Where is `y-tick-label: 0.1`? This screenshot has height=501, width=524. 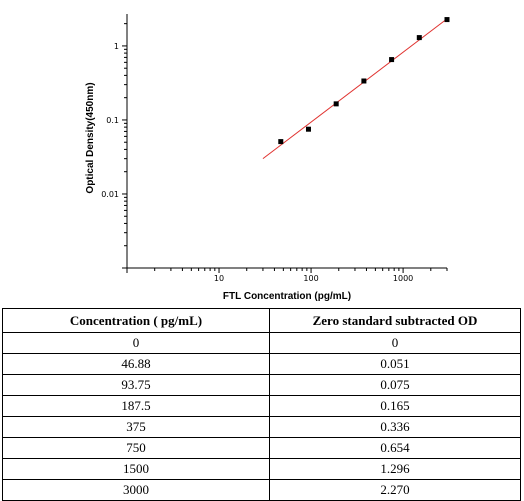
y-tick-label: 0.1 is located at coordinates (112, 120).